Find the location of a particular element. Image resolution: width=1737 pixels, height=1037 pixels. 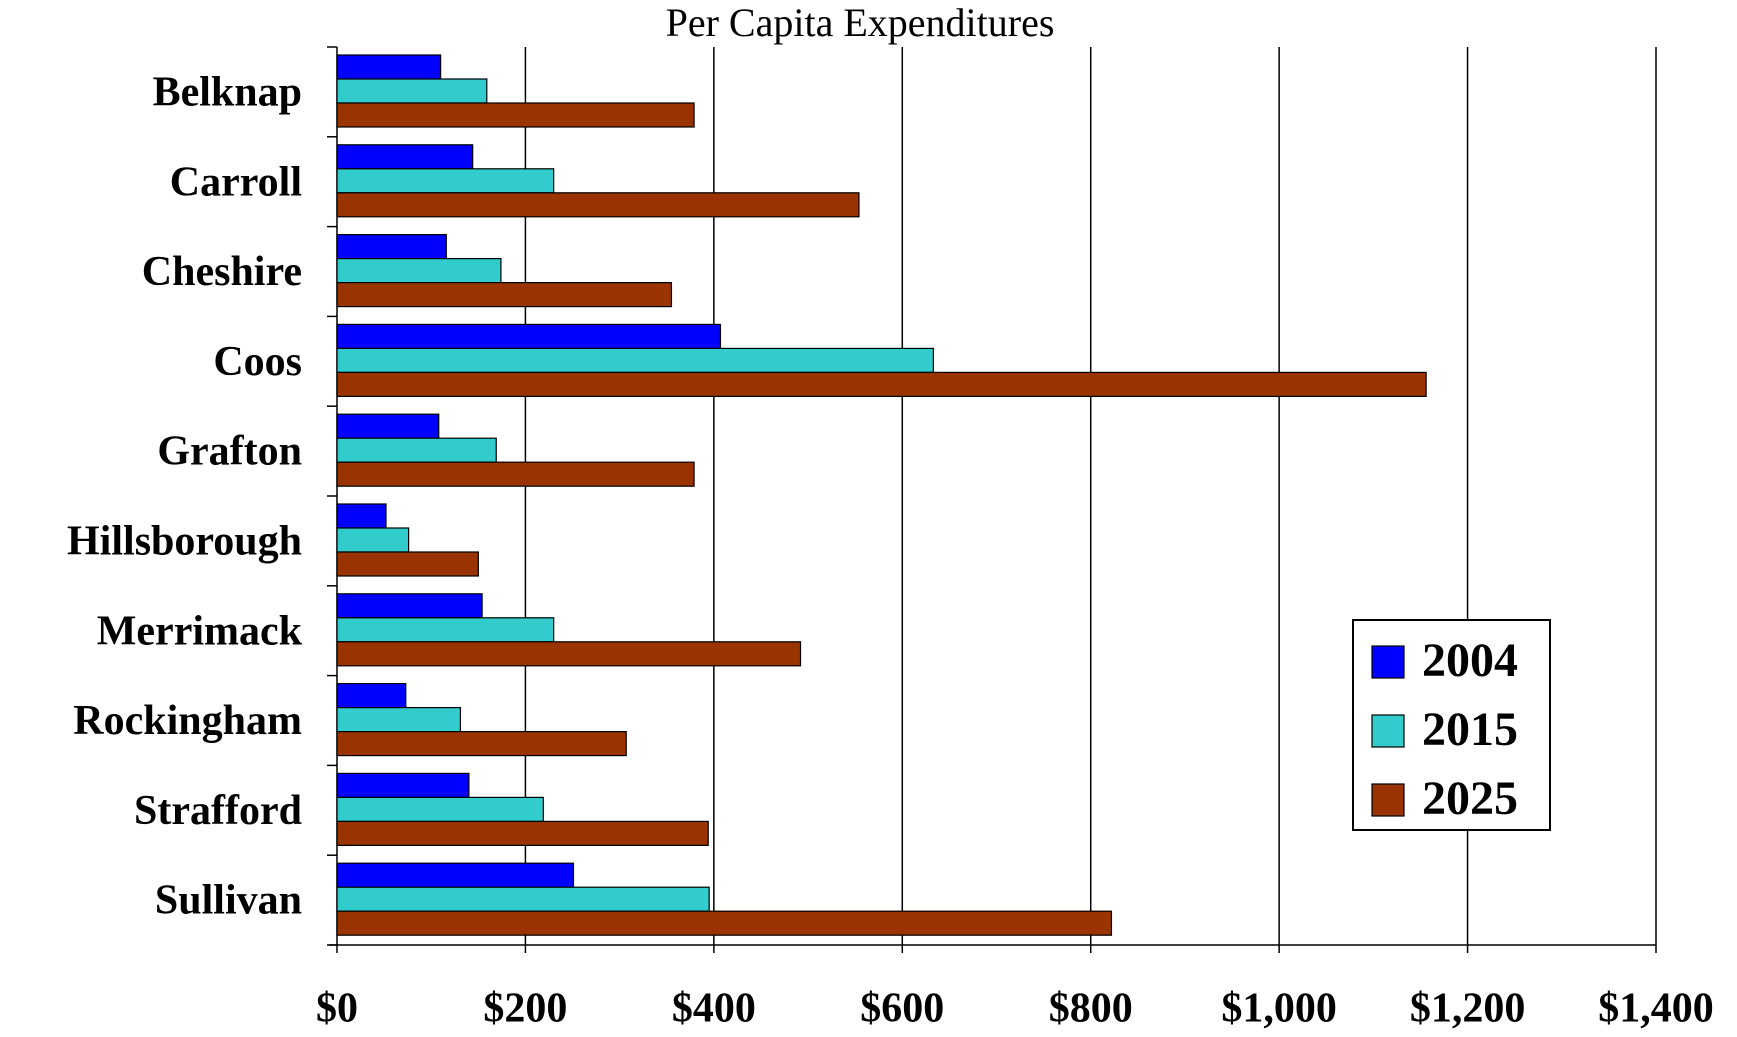

y-tick-label: Strafford is located at coordinates (218, 811).